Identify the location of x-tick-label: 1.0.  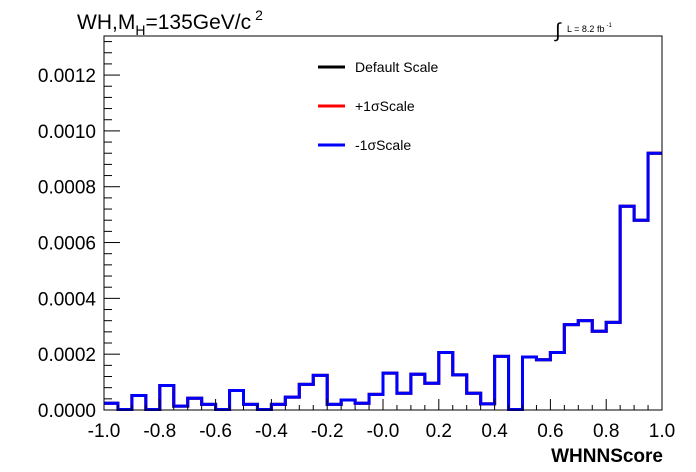
(662, 431).